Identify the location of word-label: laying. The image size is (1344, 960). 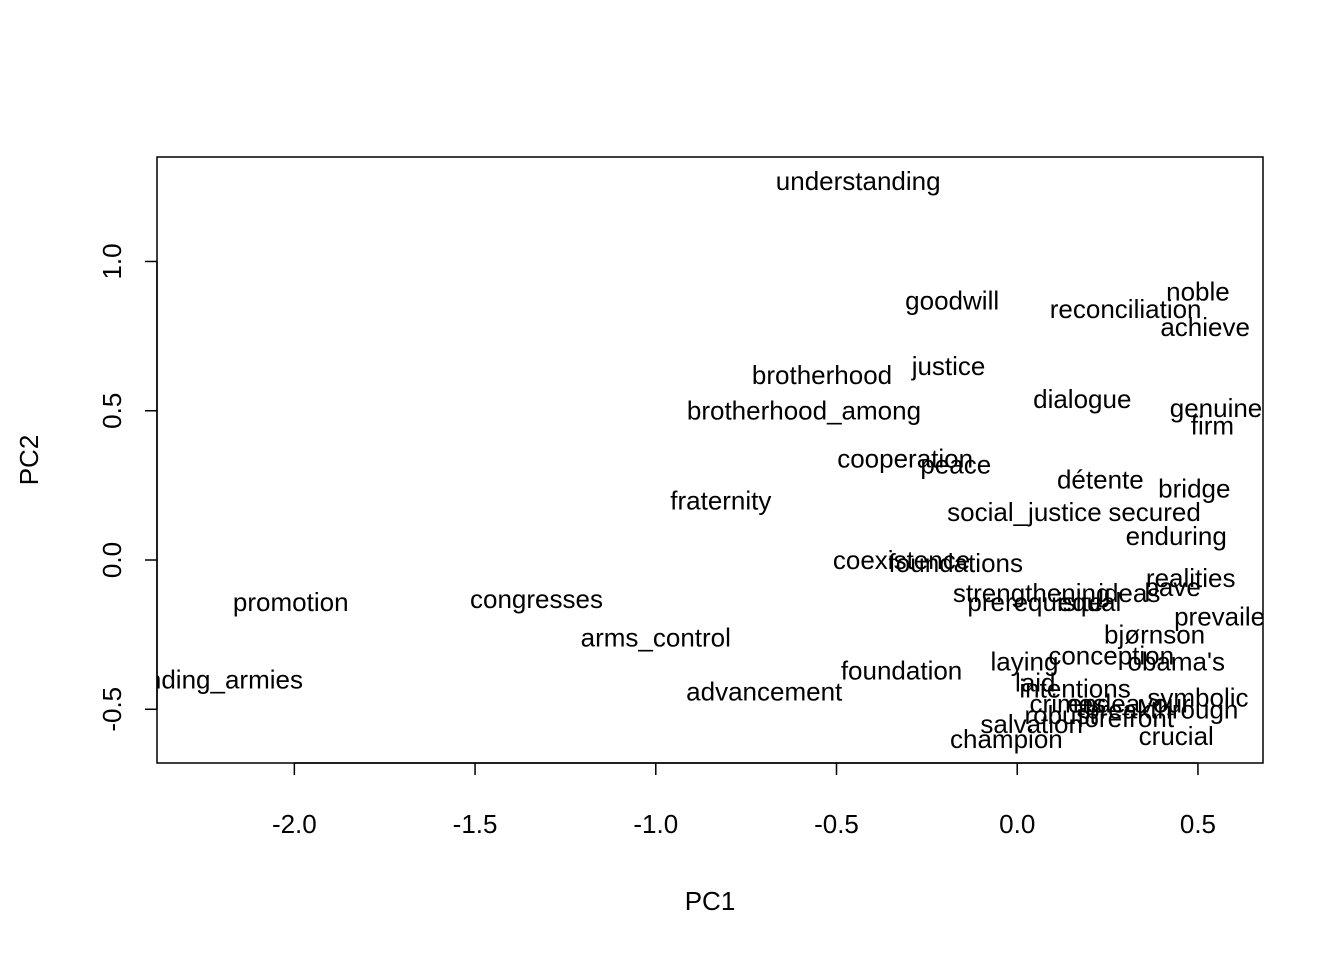
(1024, 662).